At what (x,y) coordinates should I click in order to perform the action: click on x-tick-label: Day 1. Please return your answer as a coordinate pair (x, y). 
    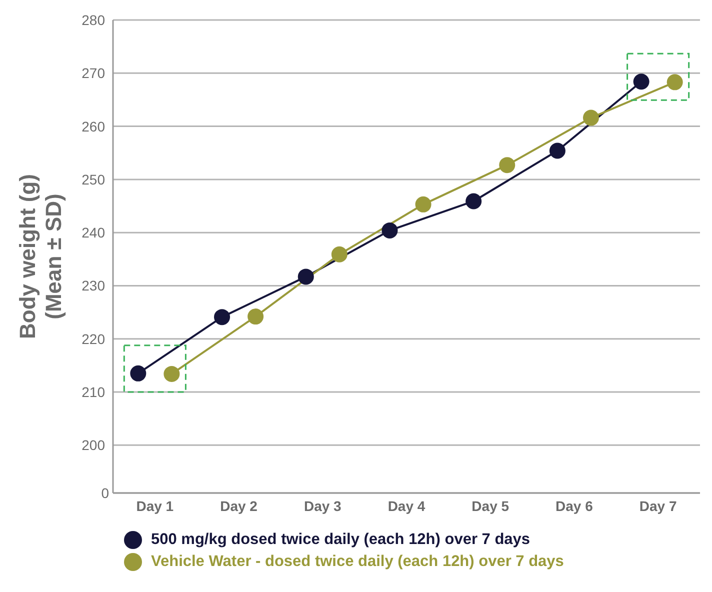
    Looking at the image, I should click on (155, 506).